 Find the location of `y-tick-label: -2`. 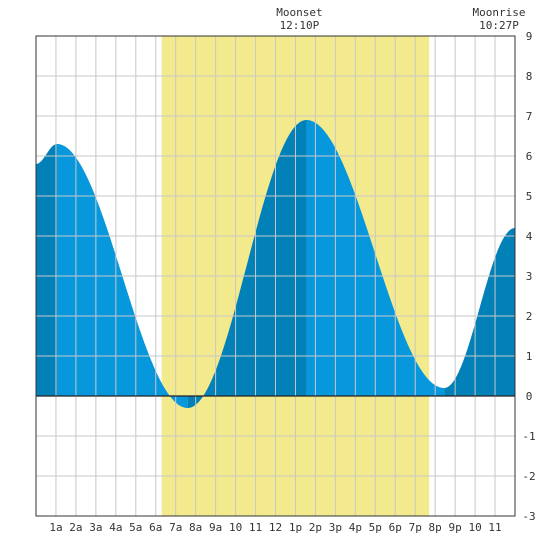

y-tick-label: -2 is located at coordinates (528, 476).